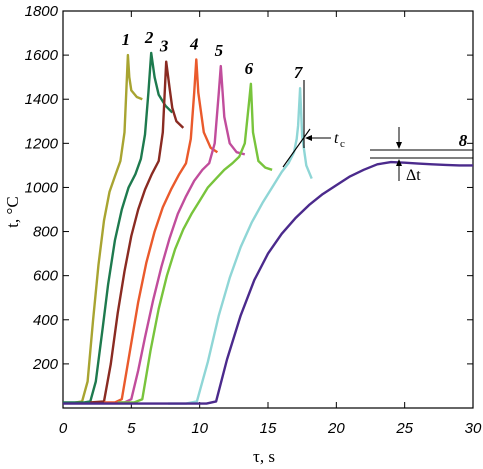 Image resolution: width=483 pixels, height=469 pixels. I want to click on dt-arrow-top-head, so click(399, 145).